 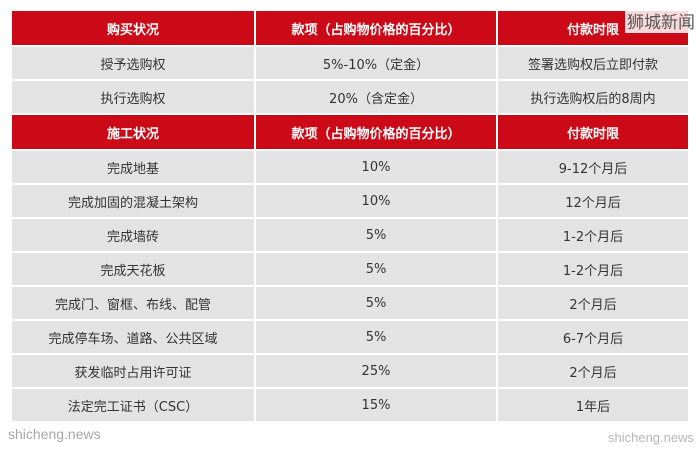 I want to click on table-row: 完成停车场、道路、公共区域 5% 6-7个月后, so click(x=350, y=337).